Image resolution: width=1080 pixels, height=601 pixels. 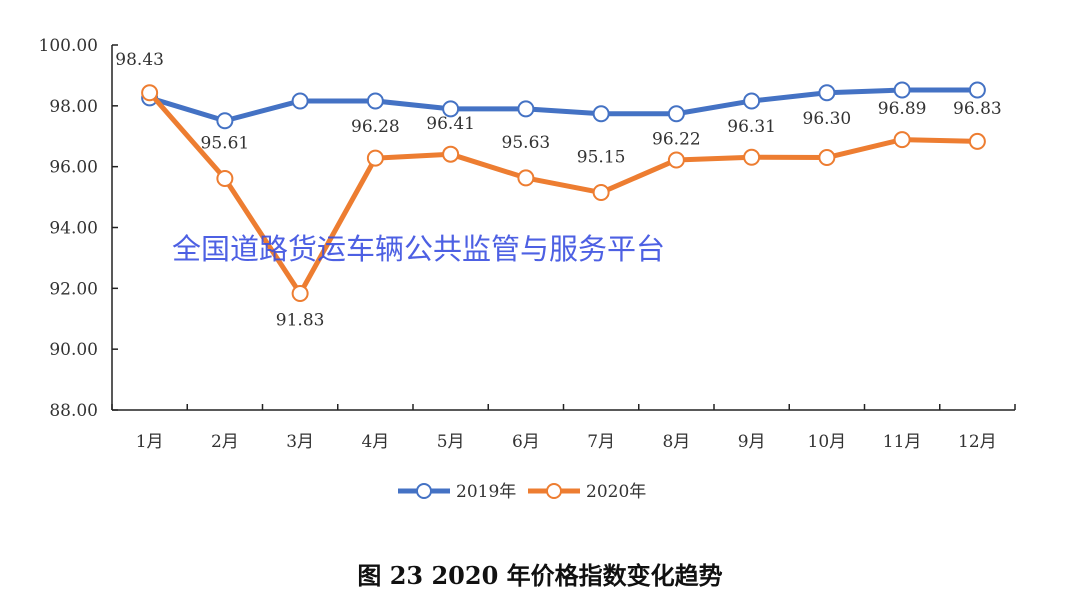 What do you see at coordinates (68, 46) in the screenshot?
I see `y-tick-label: 100.00` at bounding box center [68, 46].